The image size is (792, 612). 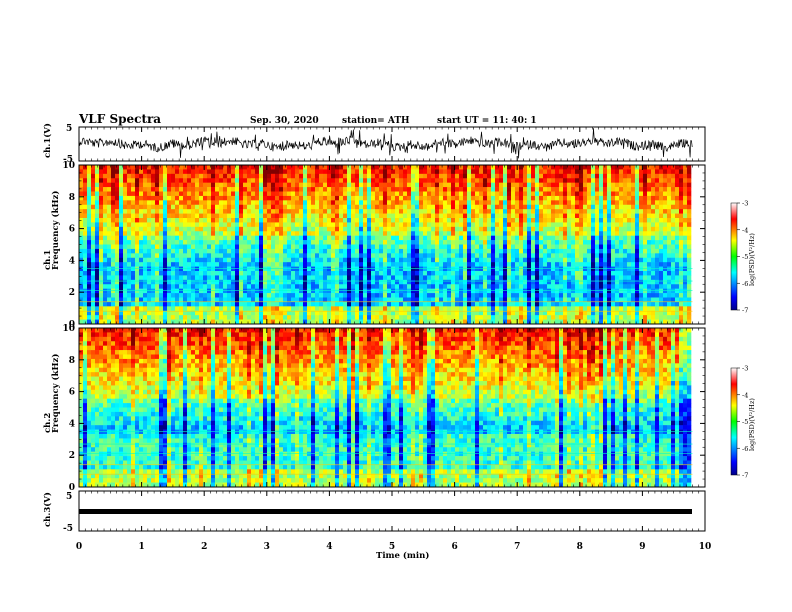 I want to click on cb1ticks-label: -3, so click(x=745, y=204).